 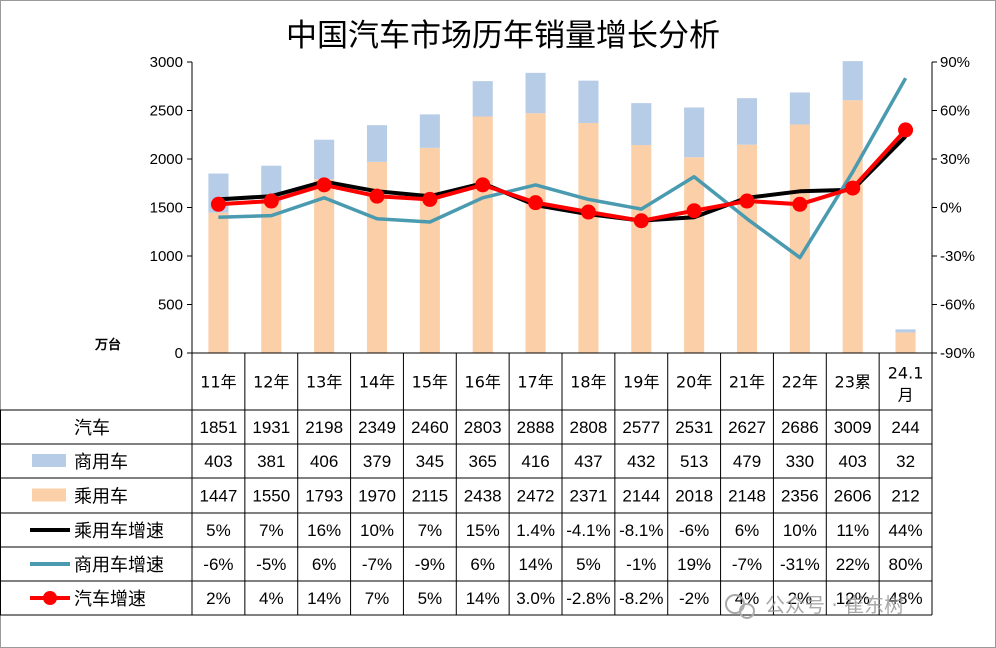 What do you see at coordinates (536, 496) in the screenshot?
I see `table-cell: 2472` at bounding box center [536, 496].